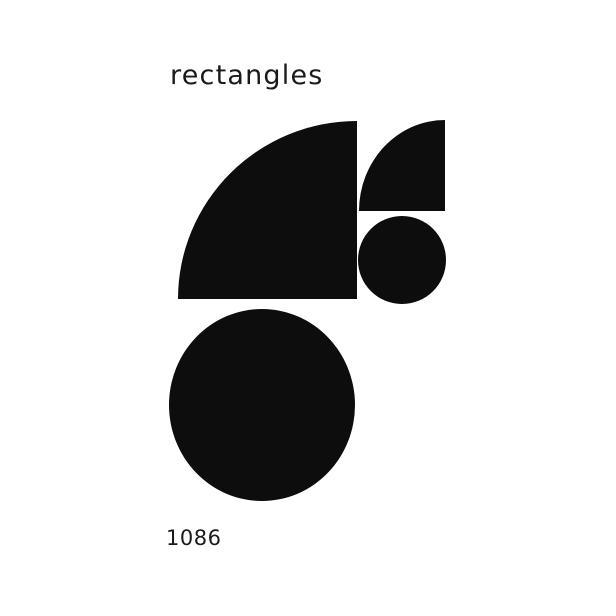  What do you see at coordinates (402, 260) in the screenshot?
I see `small-circle` at bounding box center [402, 260].